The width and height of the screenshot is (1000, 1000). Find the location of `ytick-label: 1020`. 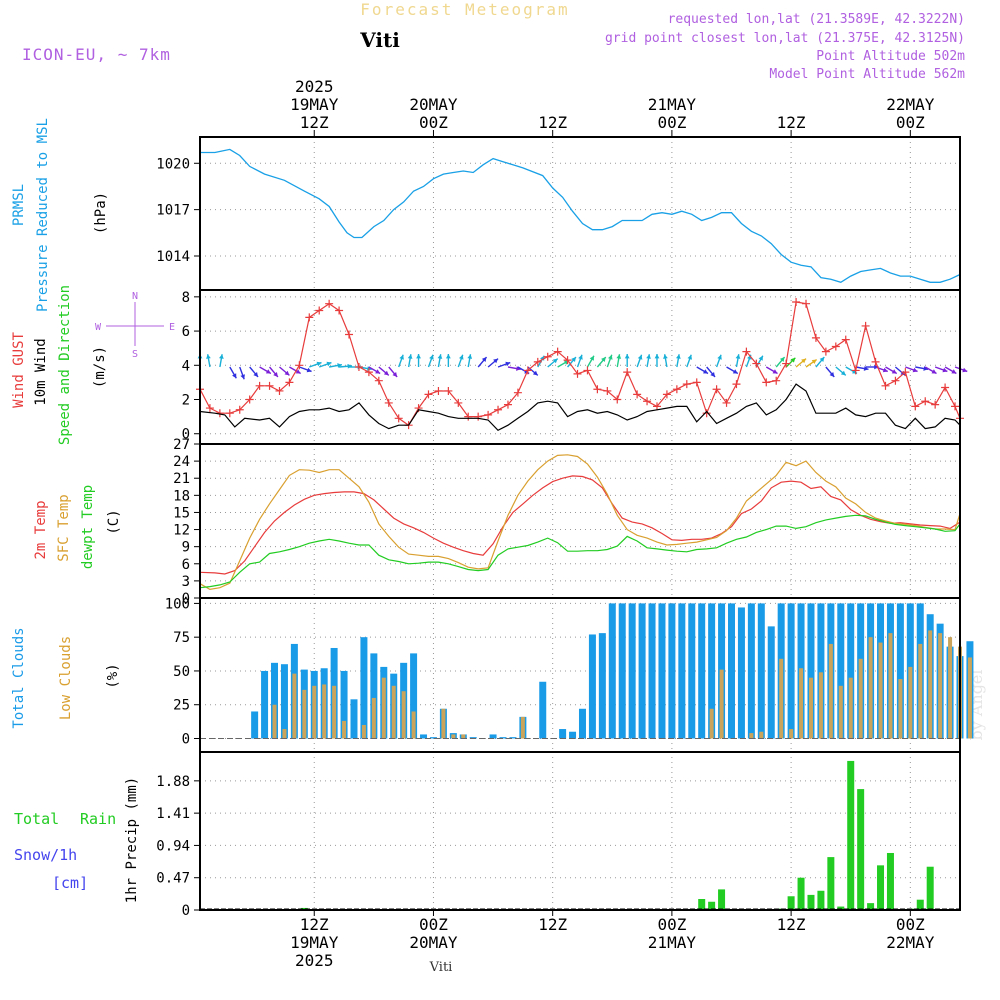

ytick-label: 1020 is located at coordinates (173, 164).